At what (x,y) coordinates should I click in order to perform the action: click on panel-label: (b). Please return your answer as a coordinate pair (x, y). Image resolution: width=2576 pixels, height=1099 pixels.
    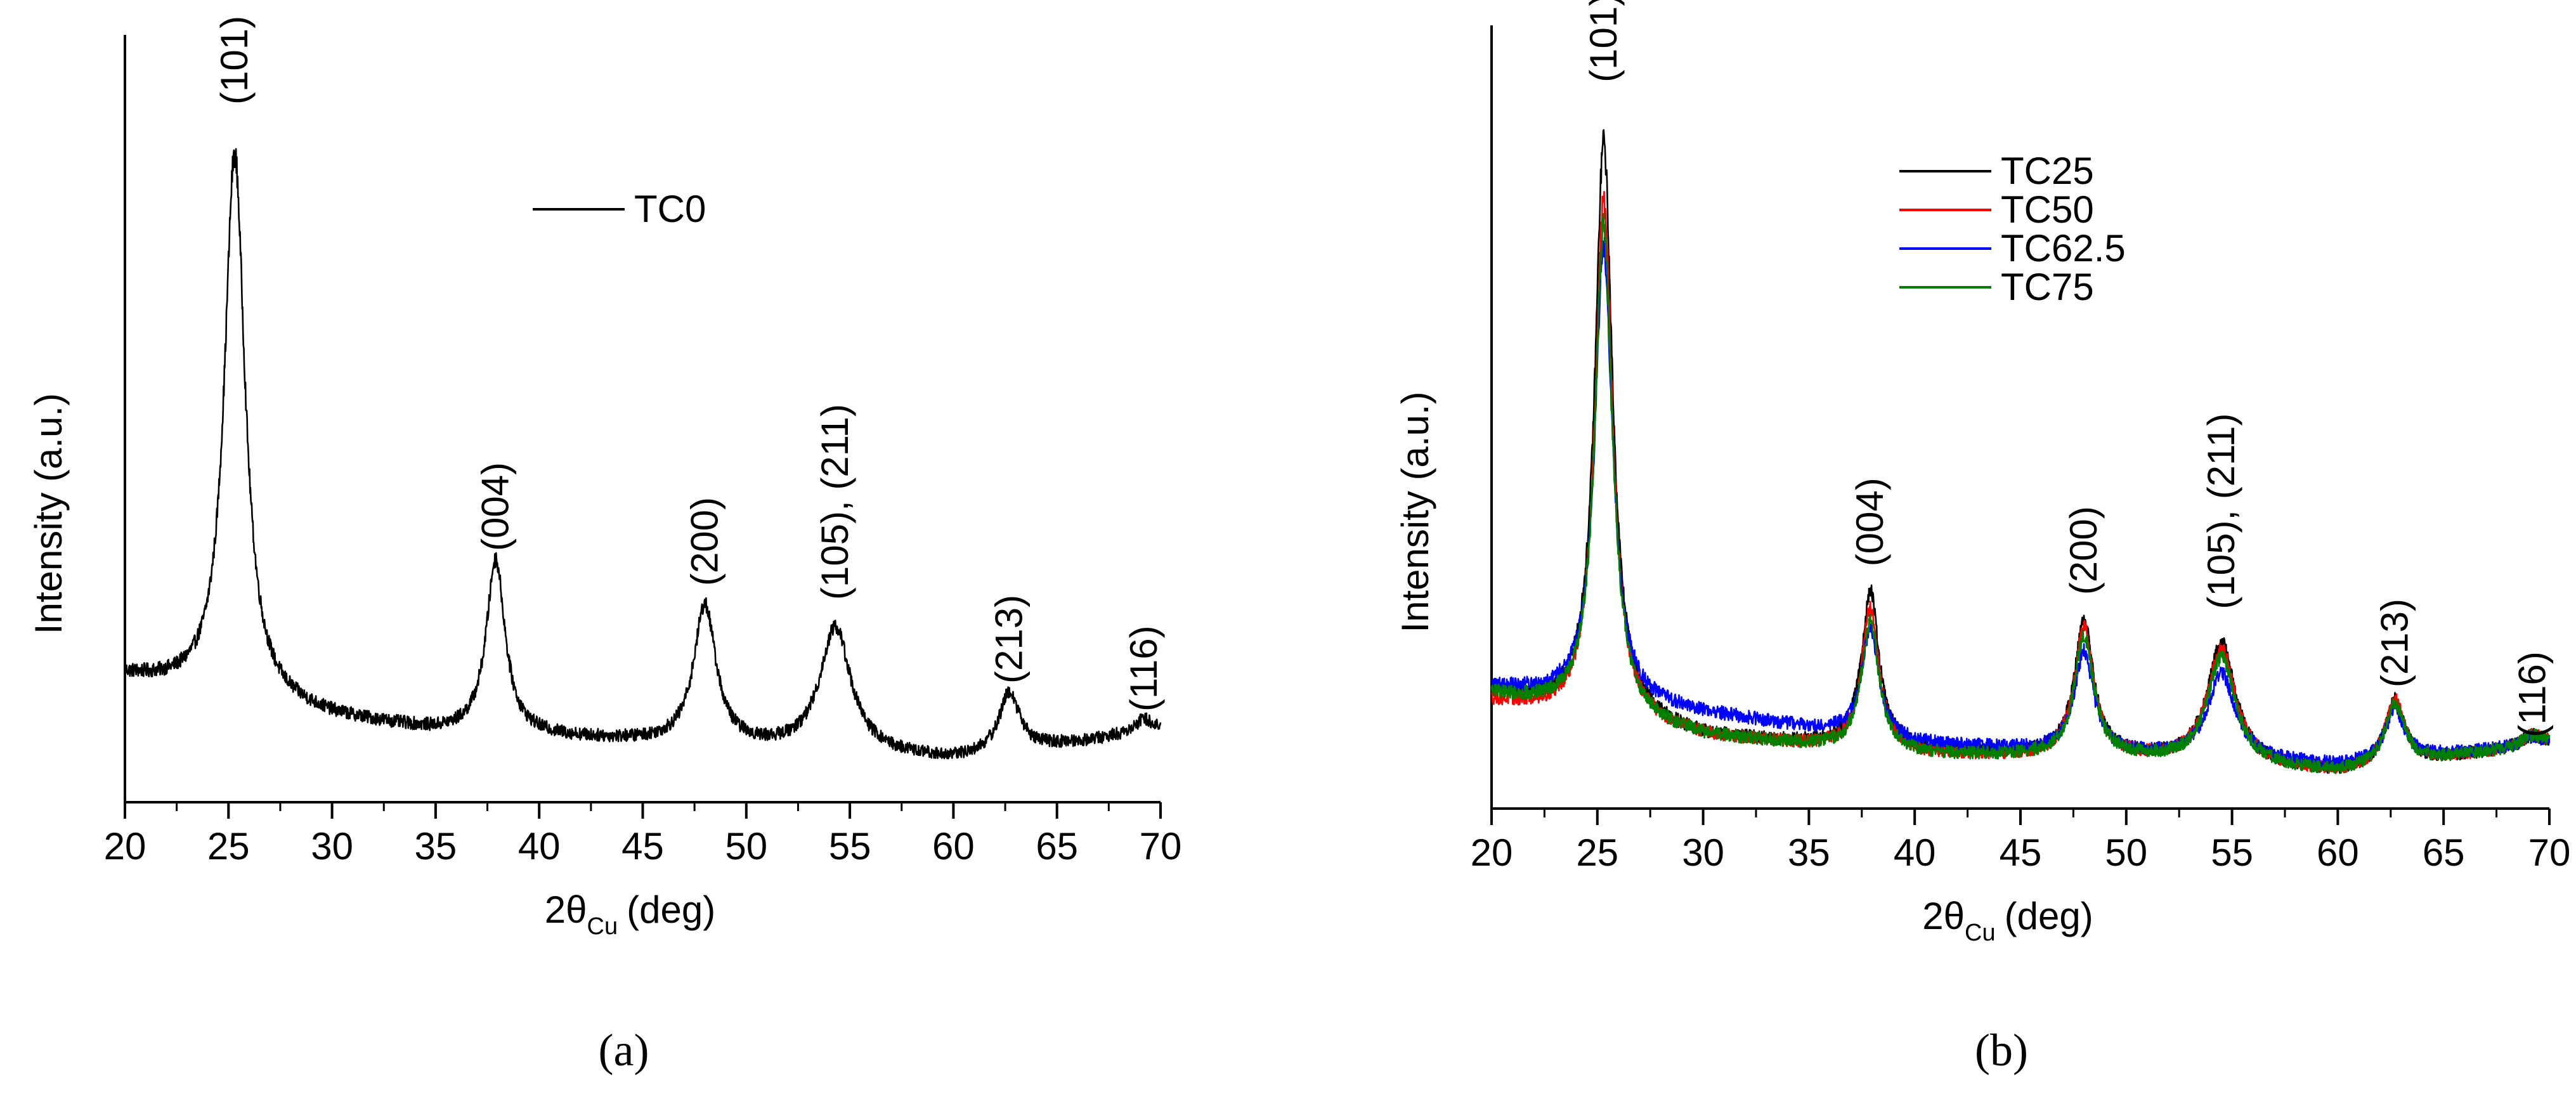
    Looking at the image, I should click on (2002, 1050).